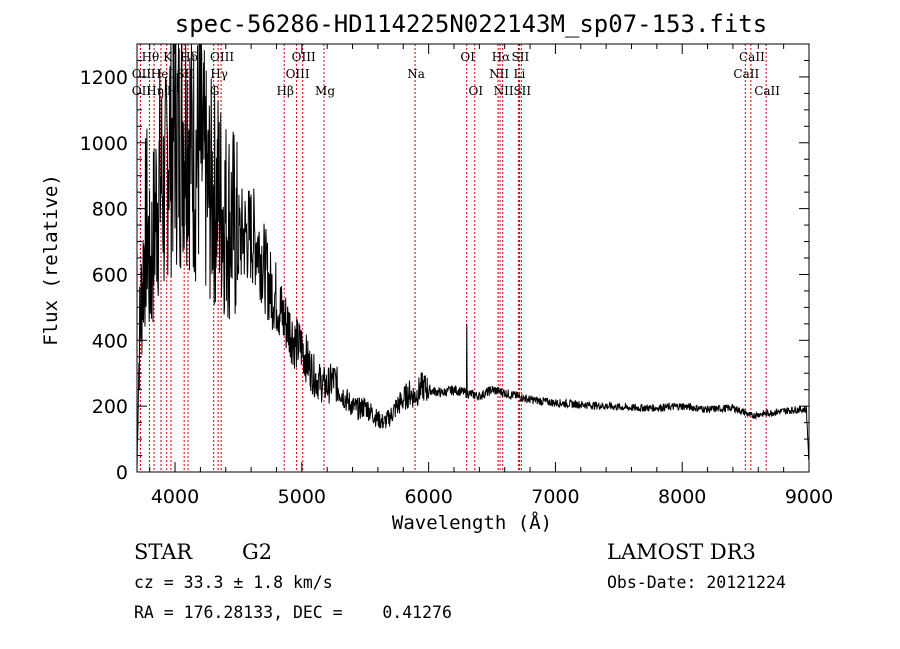 This screenshot has width=900, height=649. Describe the element at coordinates (555, 497) in the screenshot. I see `x-tick-label: 7000` at that location.